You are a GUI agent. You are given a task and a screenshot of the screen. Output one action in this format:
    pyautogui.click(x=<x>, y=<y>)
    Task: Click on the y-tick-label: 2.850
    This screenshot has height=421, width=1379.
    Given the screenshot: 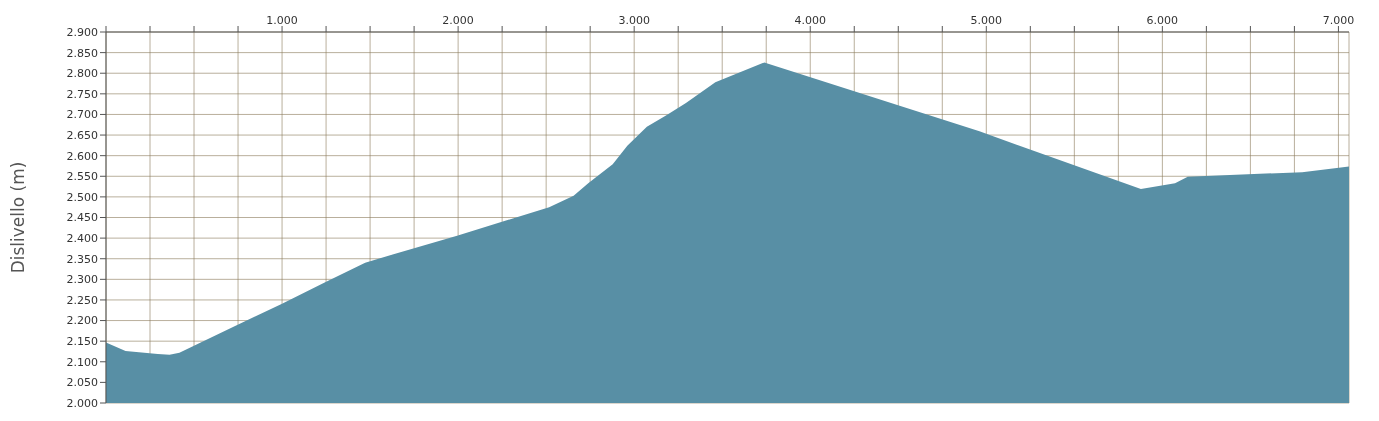 What is the action you would take?
    pyautogui.click(x=82, y=53)
    